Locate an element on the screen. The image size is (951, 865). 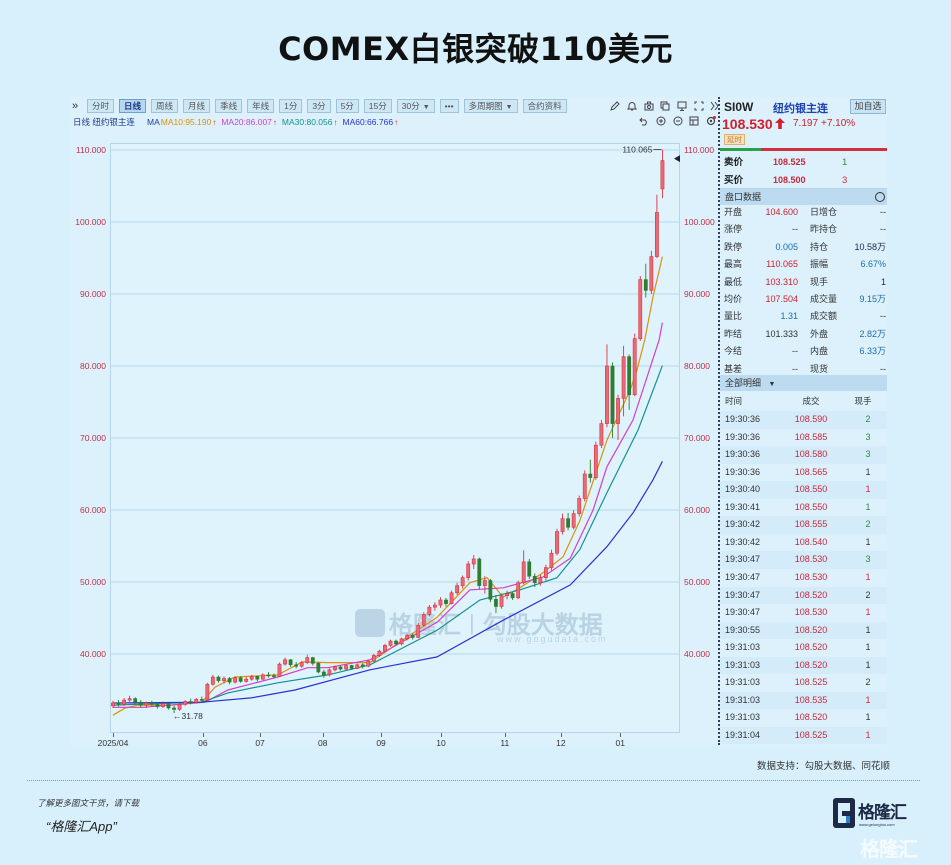
ma-label: MA is located at coordinates (153, 122).